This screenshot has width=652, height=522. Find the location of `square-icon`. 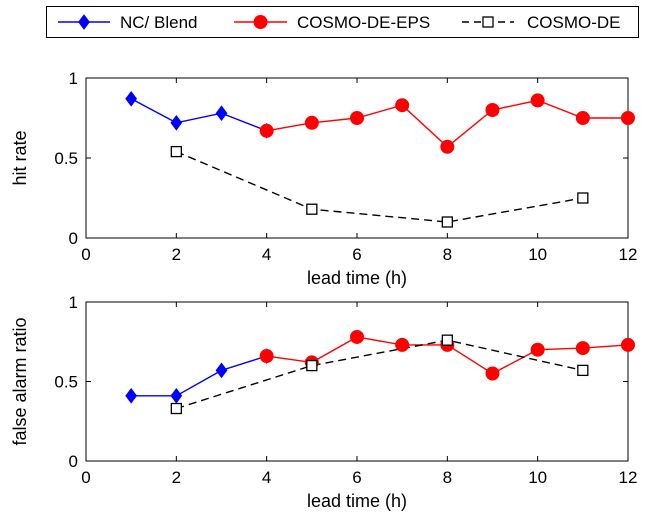

square-icon is located at coordinates (488, 22).